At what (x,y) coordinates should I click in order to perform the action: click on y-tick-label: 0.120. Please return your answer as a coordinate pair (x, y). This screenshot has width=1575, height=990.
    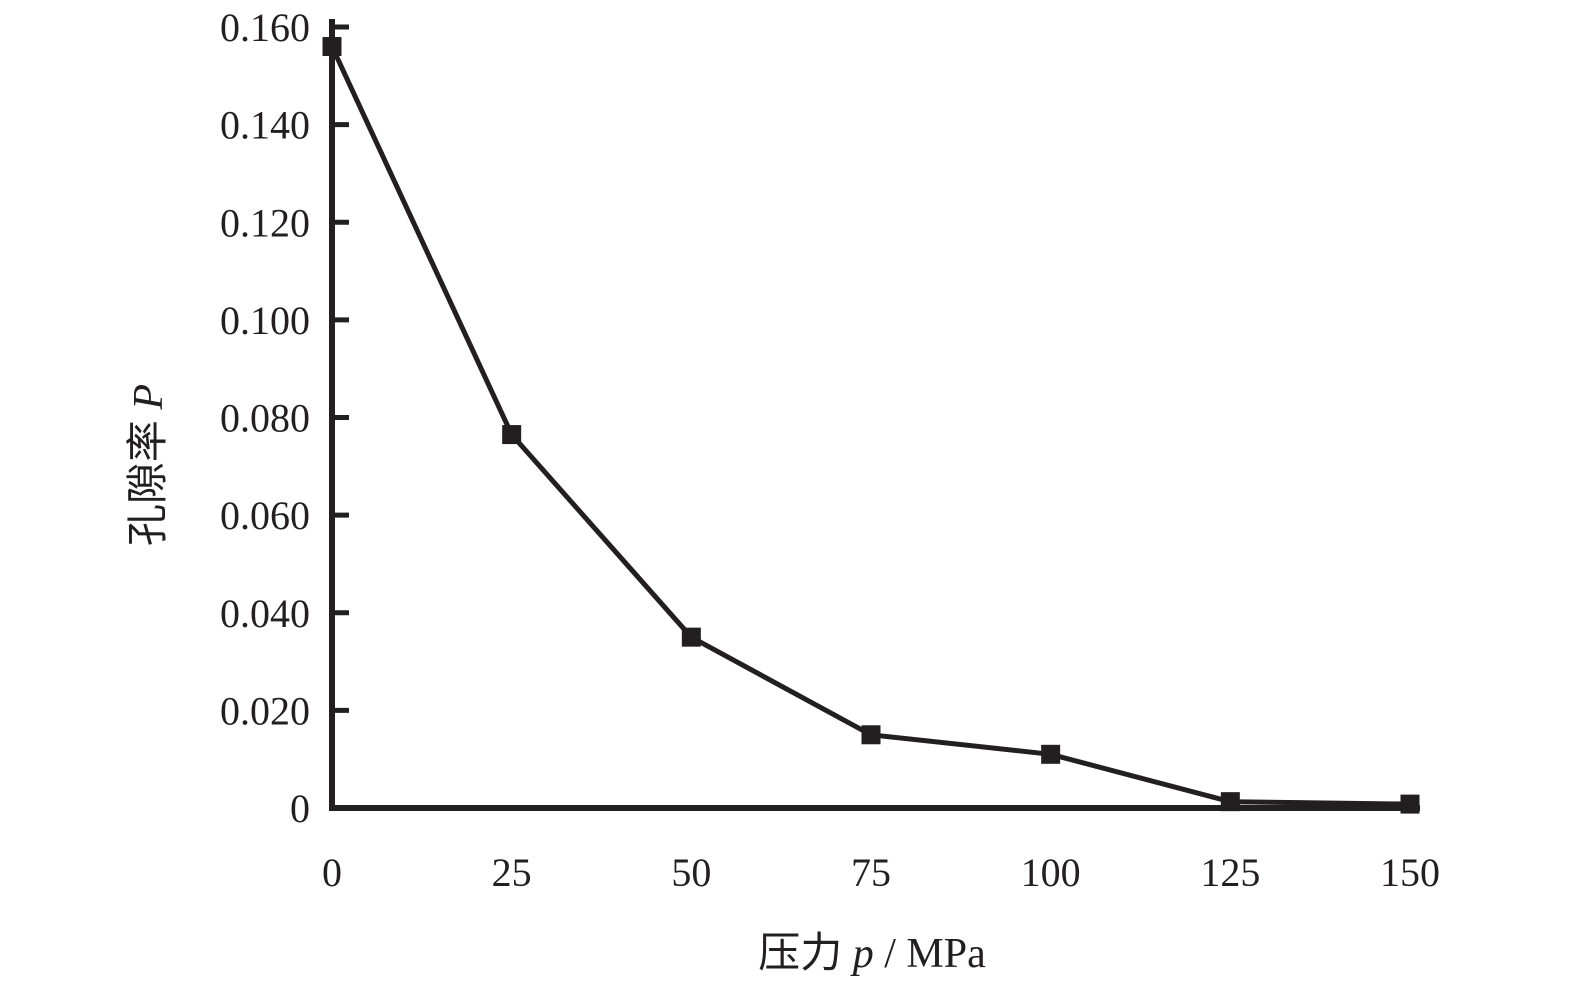
    Looking at the image, I should click on (265, 222).